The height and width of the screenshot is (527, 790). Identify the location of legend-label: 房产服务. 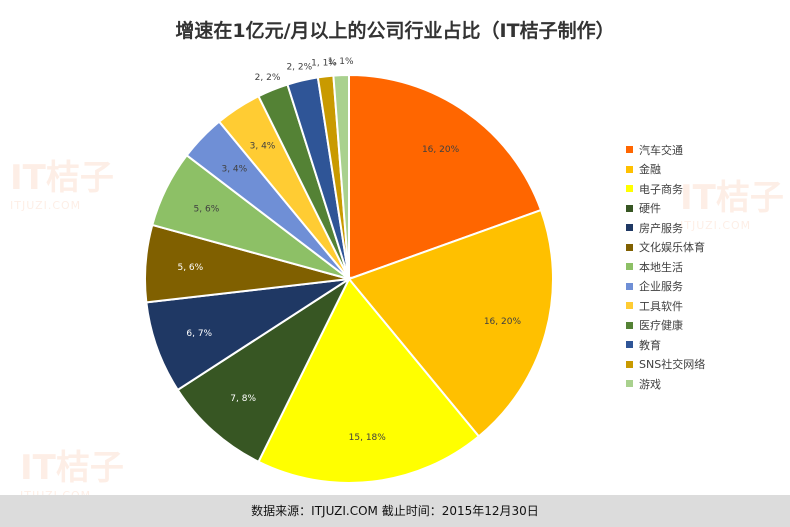
(661, 228).